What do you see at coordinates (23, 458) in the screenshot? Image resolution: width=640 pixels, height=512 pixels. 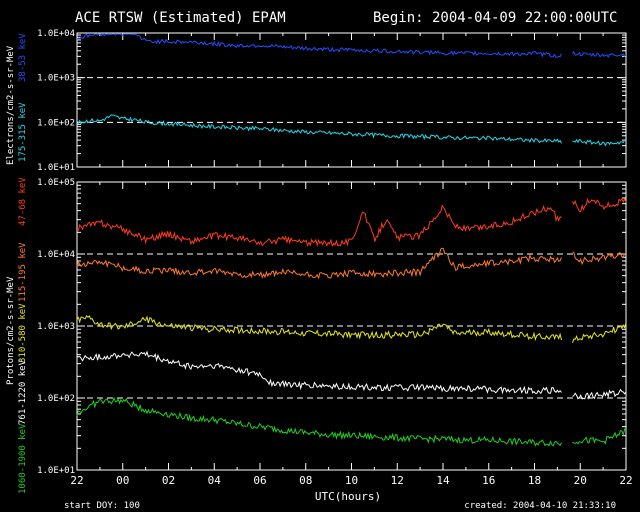 I see `legend-label-p_1060_1900: 1060-1900 keV` at bounding box center [23, 458].